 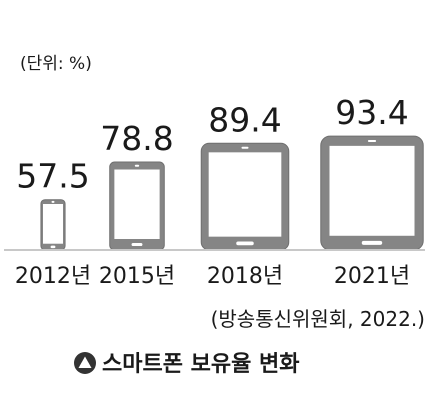 I want to click on value-label: 57.5, so click(x=52, y=176).